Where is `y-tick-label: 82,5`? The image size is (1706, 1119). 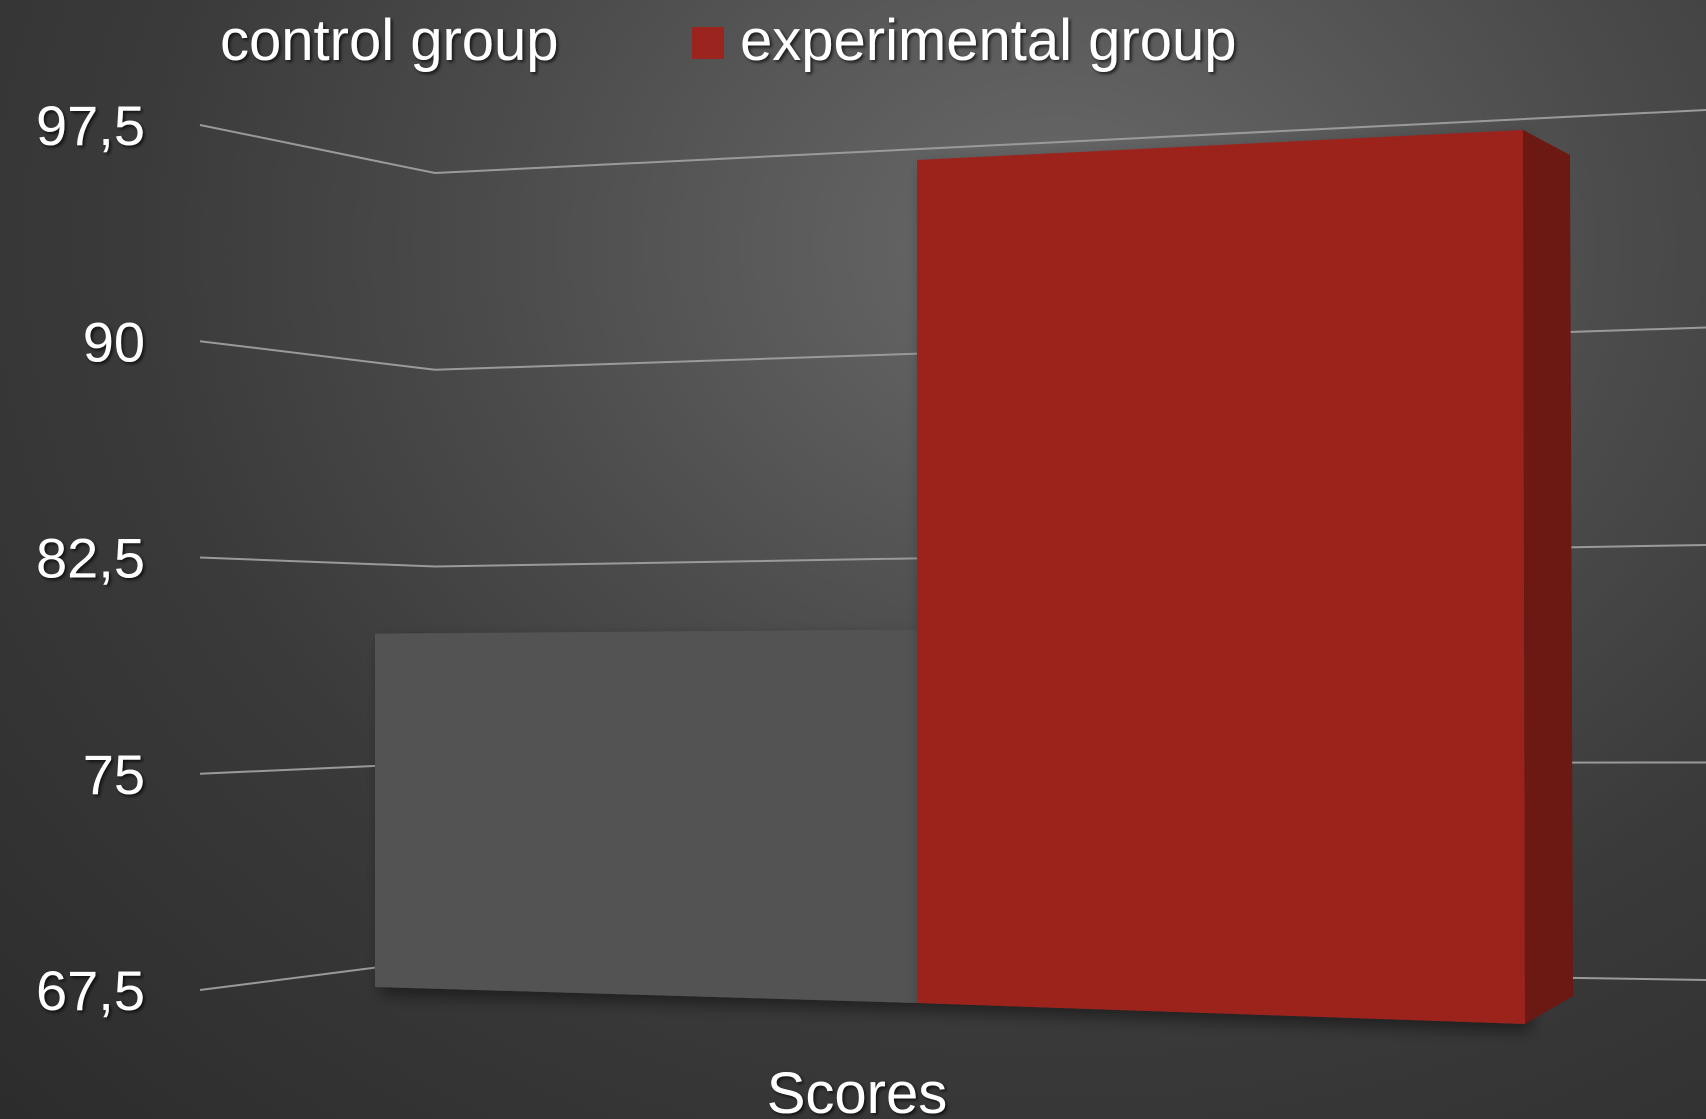 y-tick-label: 82,5 is located at coordinates (90, 558).